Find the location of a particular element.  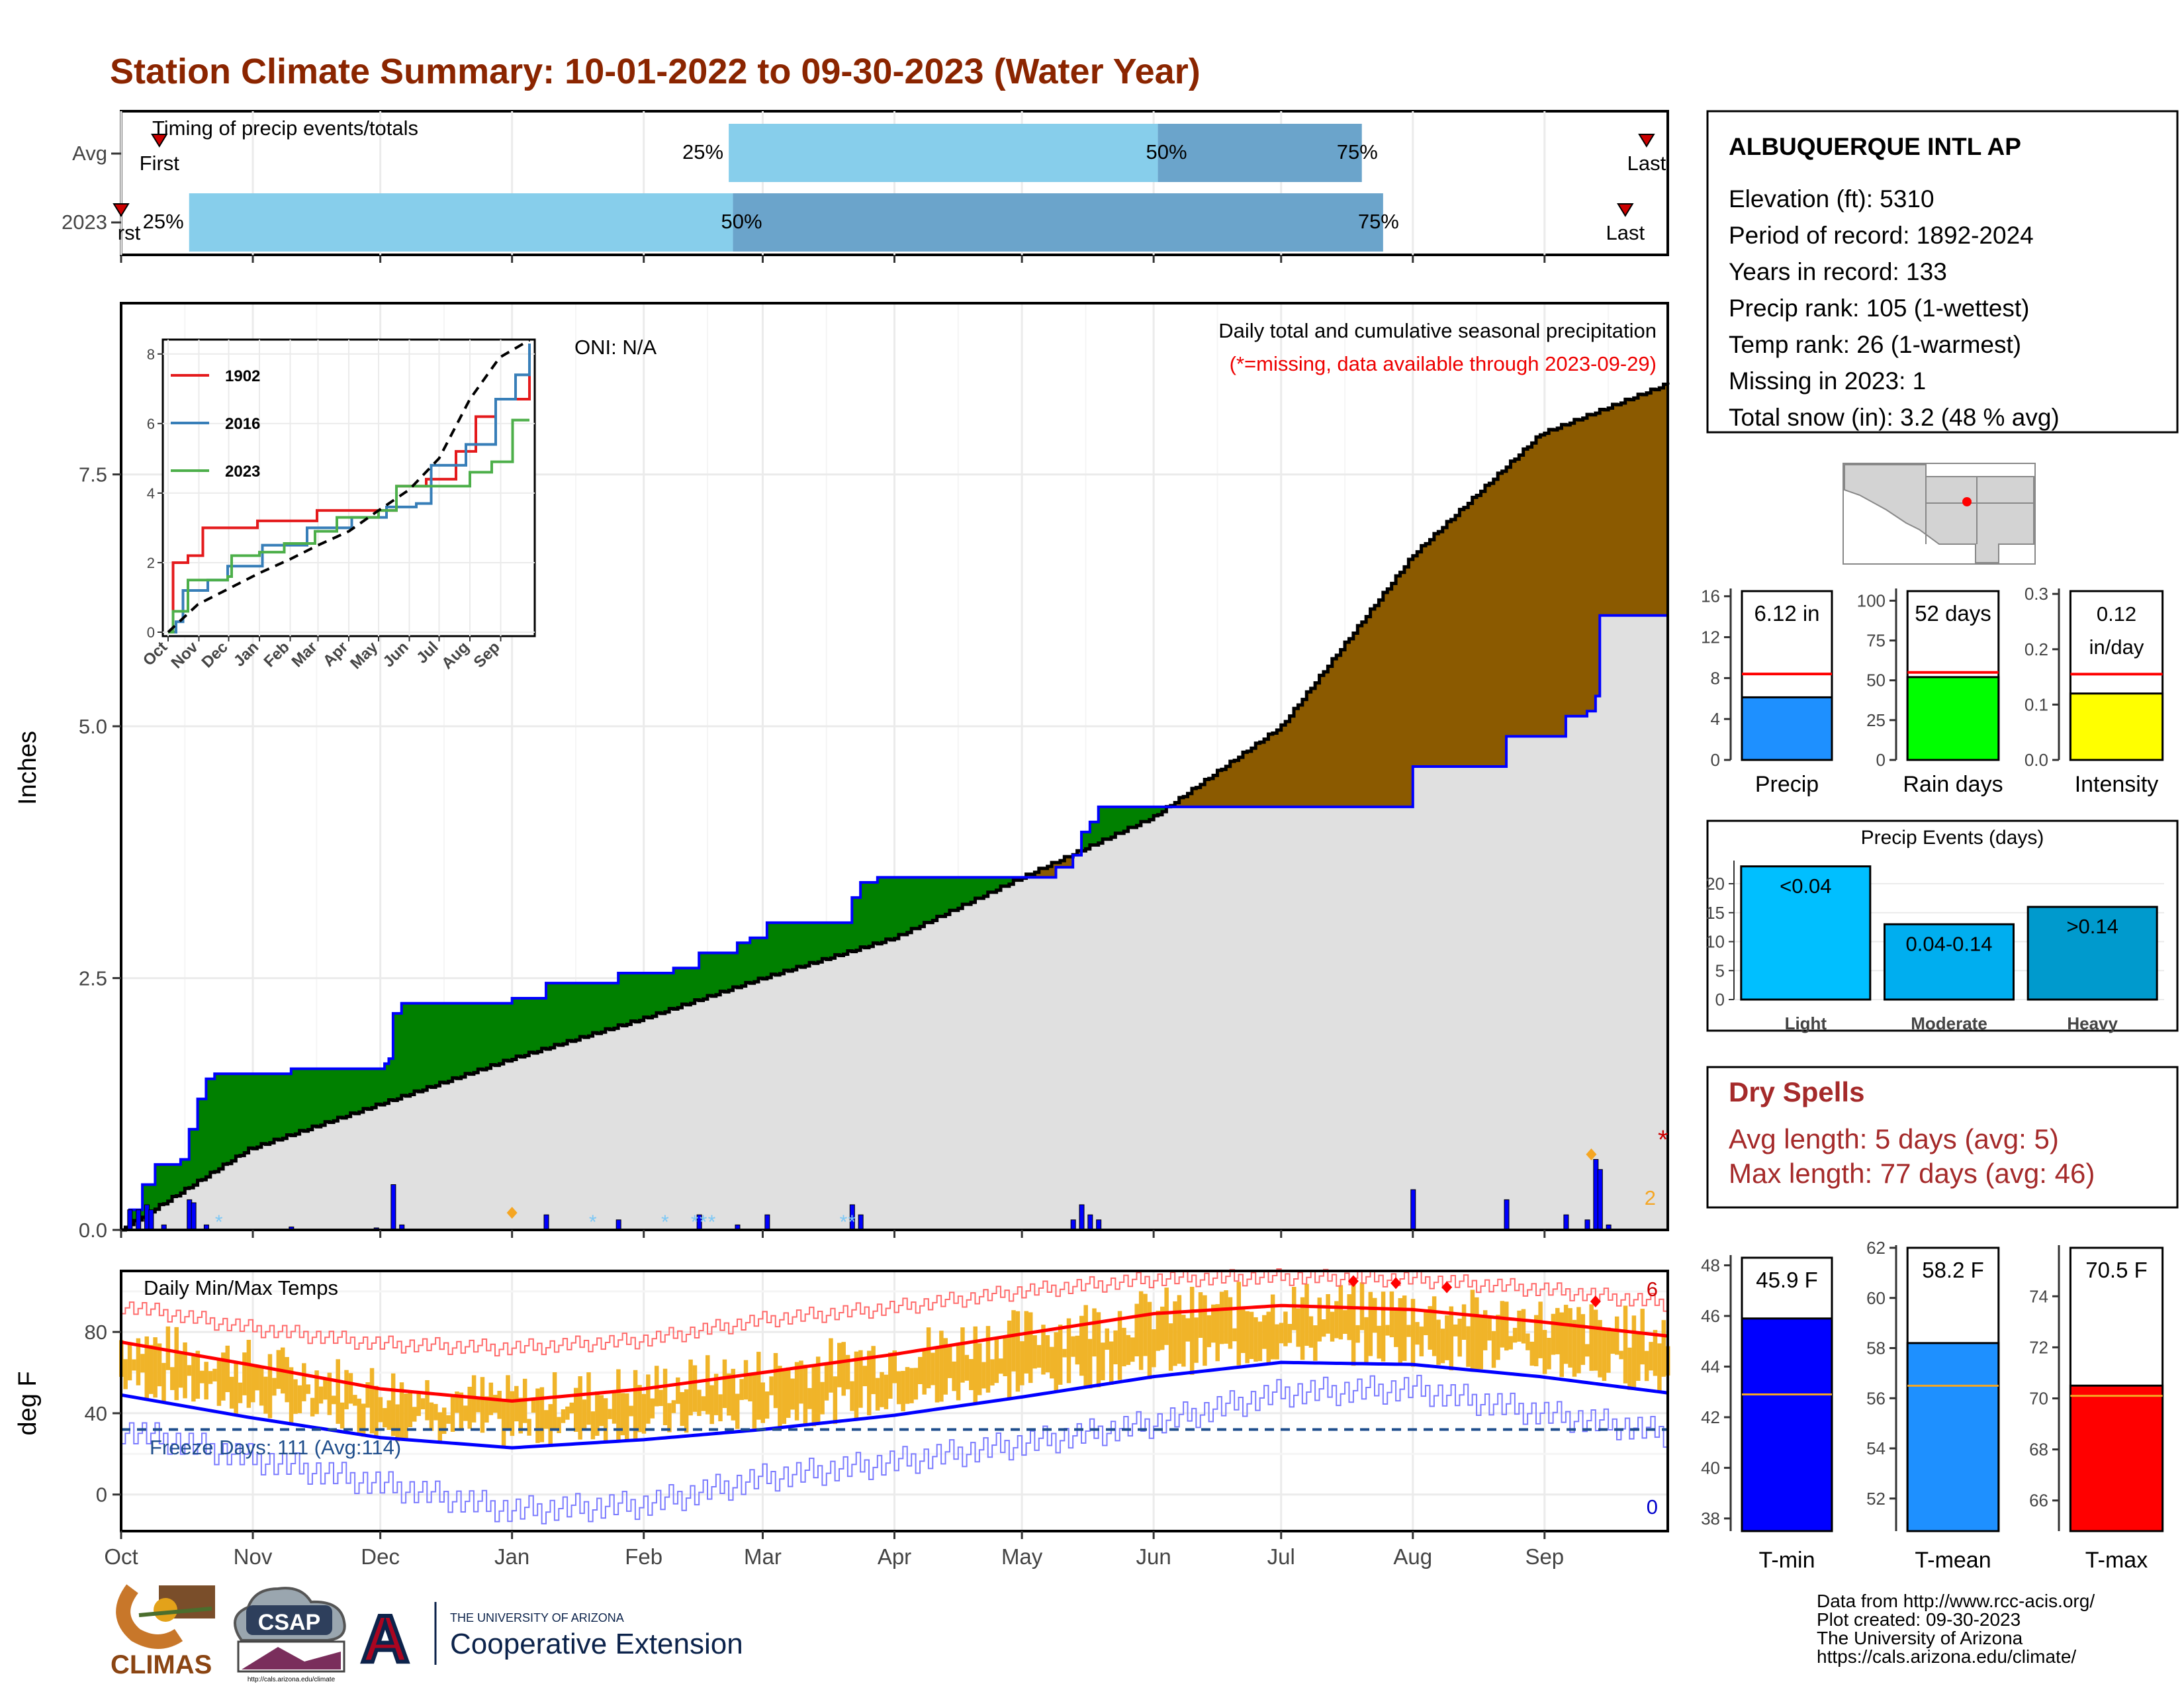

t-min-ytick-label: 44 is located at coordinates (1710, 1366).